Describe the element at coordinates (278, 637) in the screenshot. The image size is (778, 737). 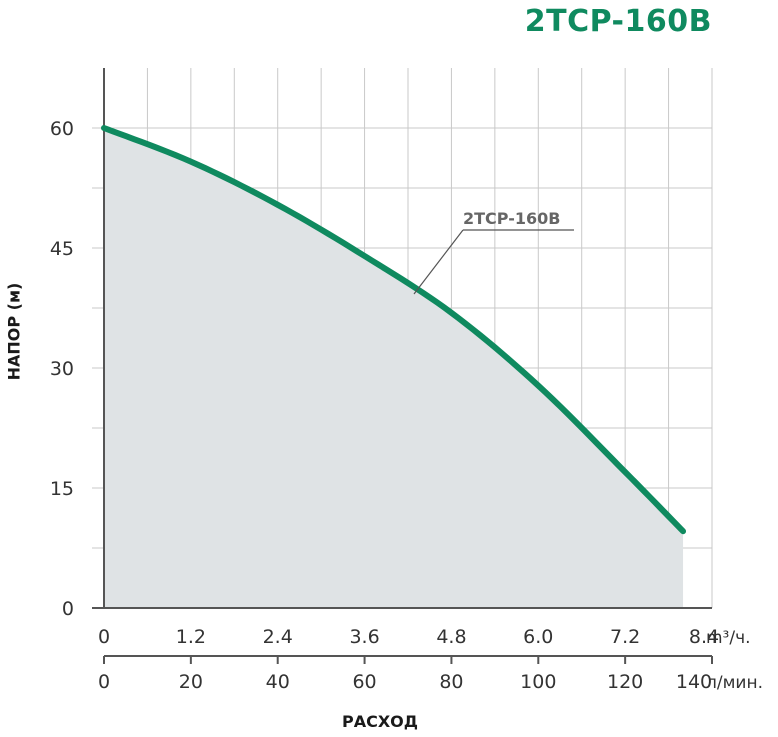
I see `x-tick-label-m3h: 2.4` at that location.